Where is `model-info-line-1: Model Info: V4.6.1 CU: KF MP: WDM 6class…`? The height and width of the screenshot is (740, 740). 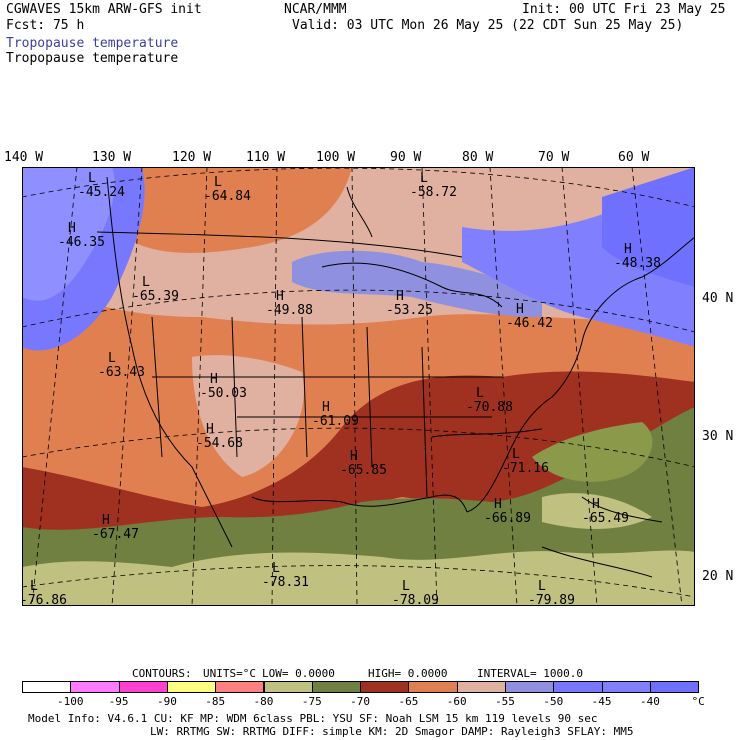
model-info-line-1: Model Info: V4.6.1 CU: KF MP: WDM 6class… is located at coordinates (313, 718).